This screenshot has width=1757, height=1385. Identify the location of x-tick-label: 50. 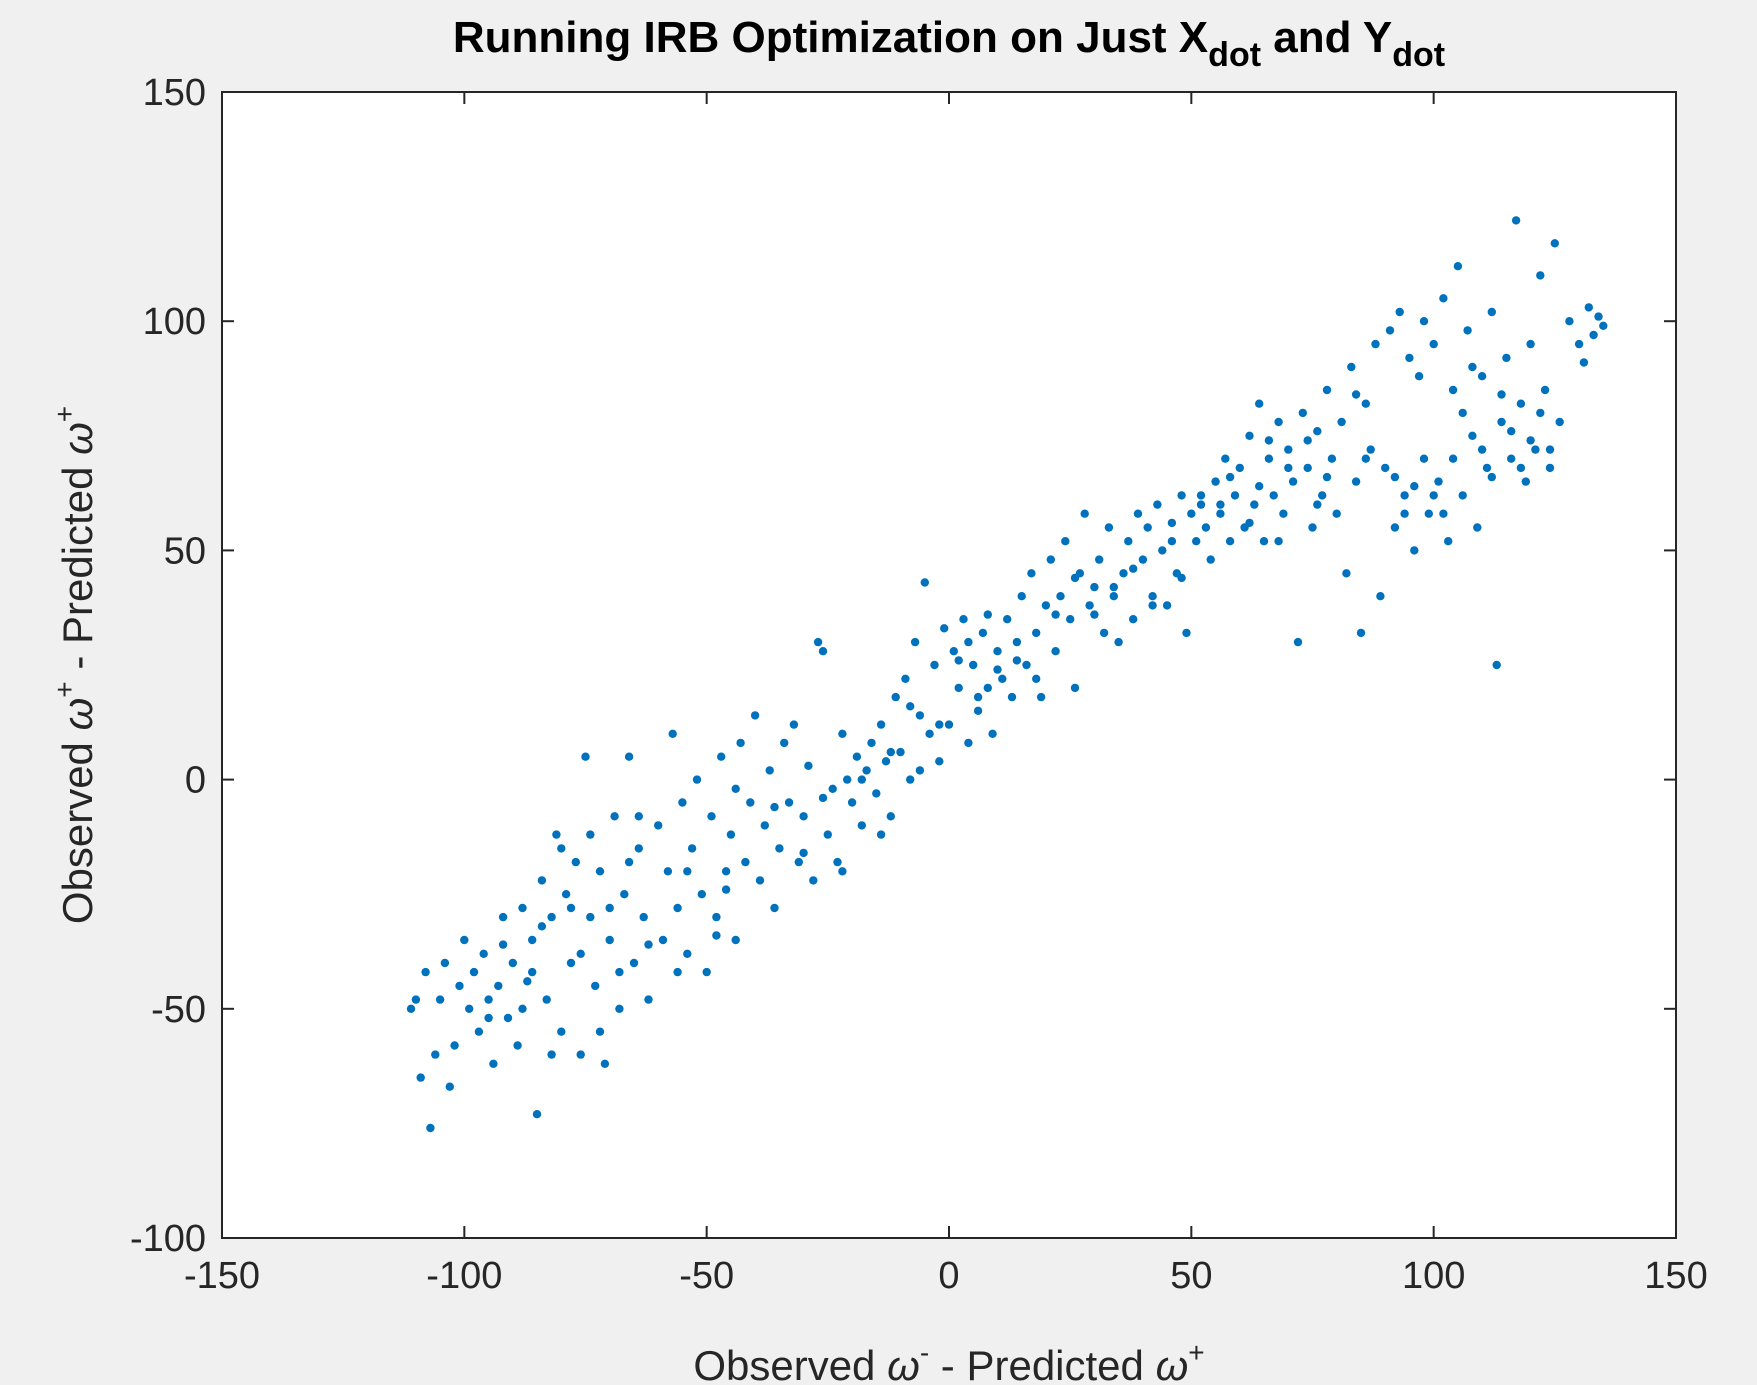
(1191, 1276).